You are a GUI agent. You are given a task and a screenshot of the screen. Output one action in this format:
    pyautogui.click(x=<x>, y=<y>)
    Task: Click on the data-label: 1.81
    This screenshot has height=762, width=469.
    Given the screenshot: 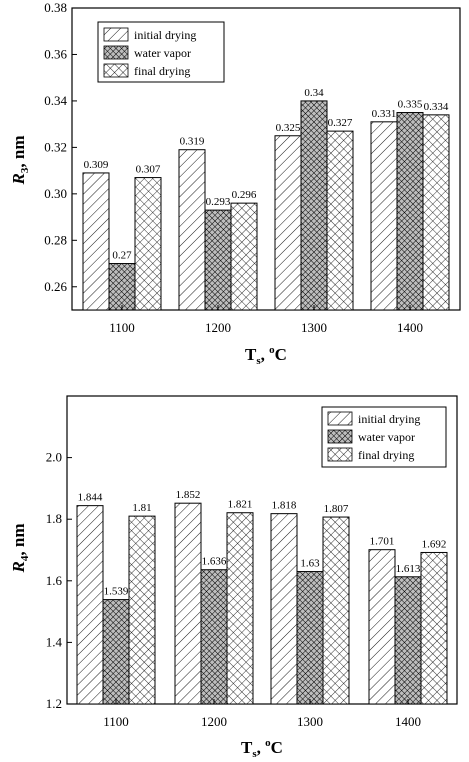 What is the action you would take?
    pyautogui.click(x=141, y=508)
    